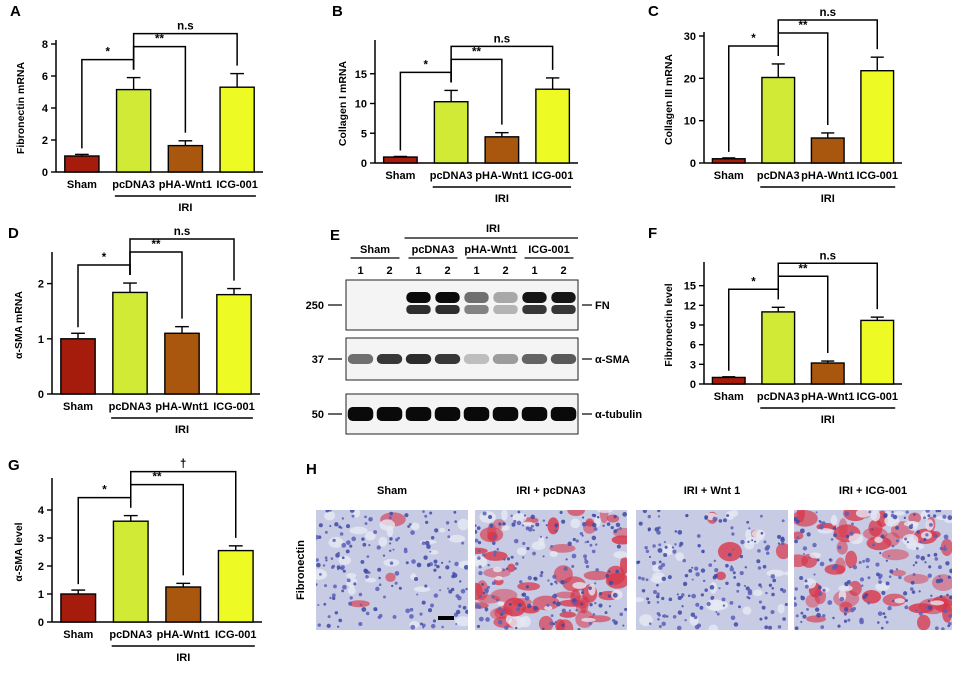 Image resolution: width=966 pixels, height=673 pixels. Describe the element at coordinates (447, 271) in the screenshot. I see `blot-lane-label: 2` at that location.